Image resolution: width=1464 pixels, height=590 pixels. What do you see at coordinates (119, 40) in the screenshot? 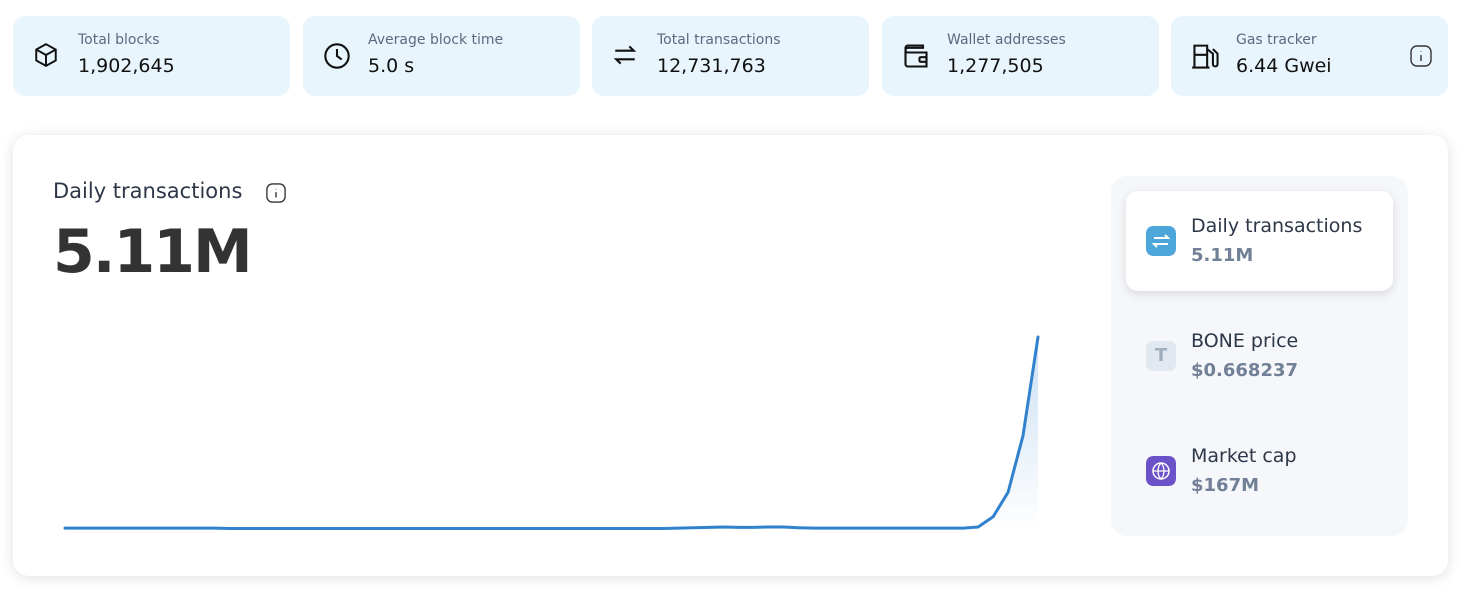
I see `stat-label: Total blocks` at bounding box center [119, 40].